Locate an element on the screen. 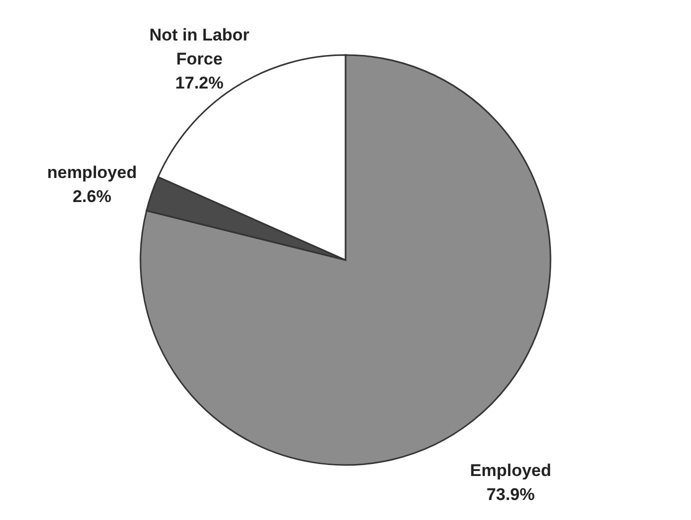  data-label: 73.9% is located at coordinates (510, 494).